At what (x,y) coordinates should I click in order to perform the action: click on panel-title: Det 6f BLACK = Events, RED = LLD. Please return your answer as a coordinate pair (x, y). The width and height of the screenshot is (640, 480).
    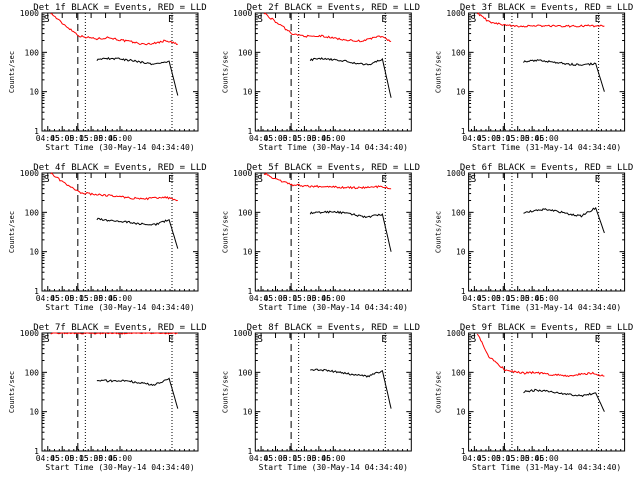
    Looking at the image, I should click on (546, 168).